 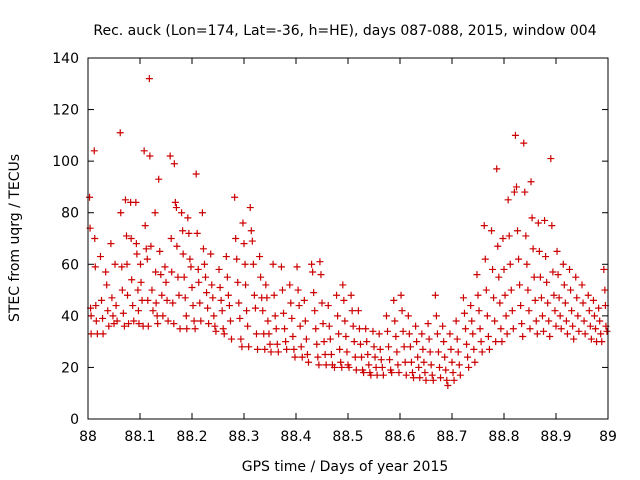 I want to click on x-tick-label: 88.7, so click(x=451, y=437).